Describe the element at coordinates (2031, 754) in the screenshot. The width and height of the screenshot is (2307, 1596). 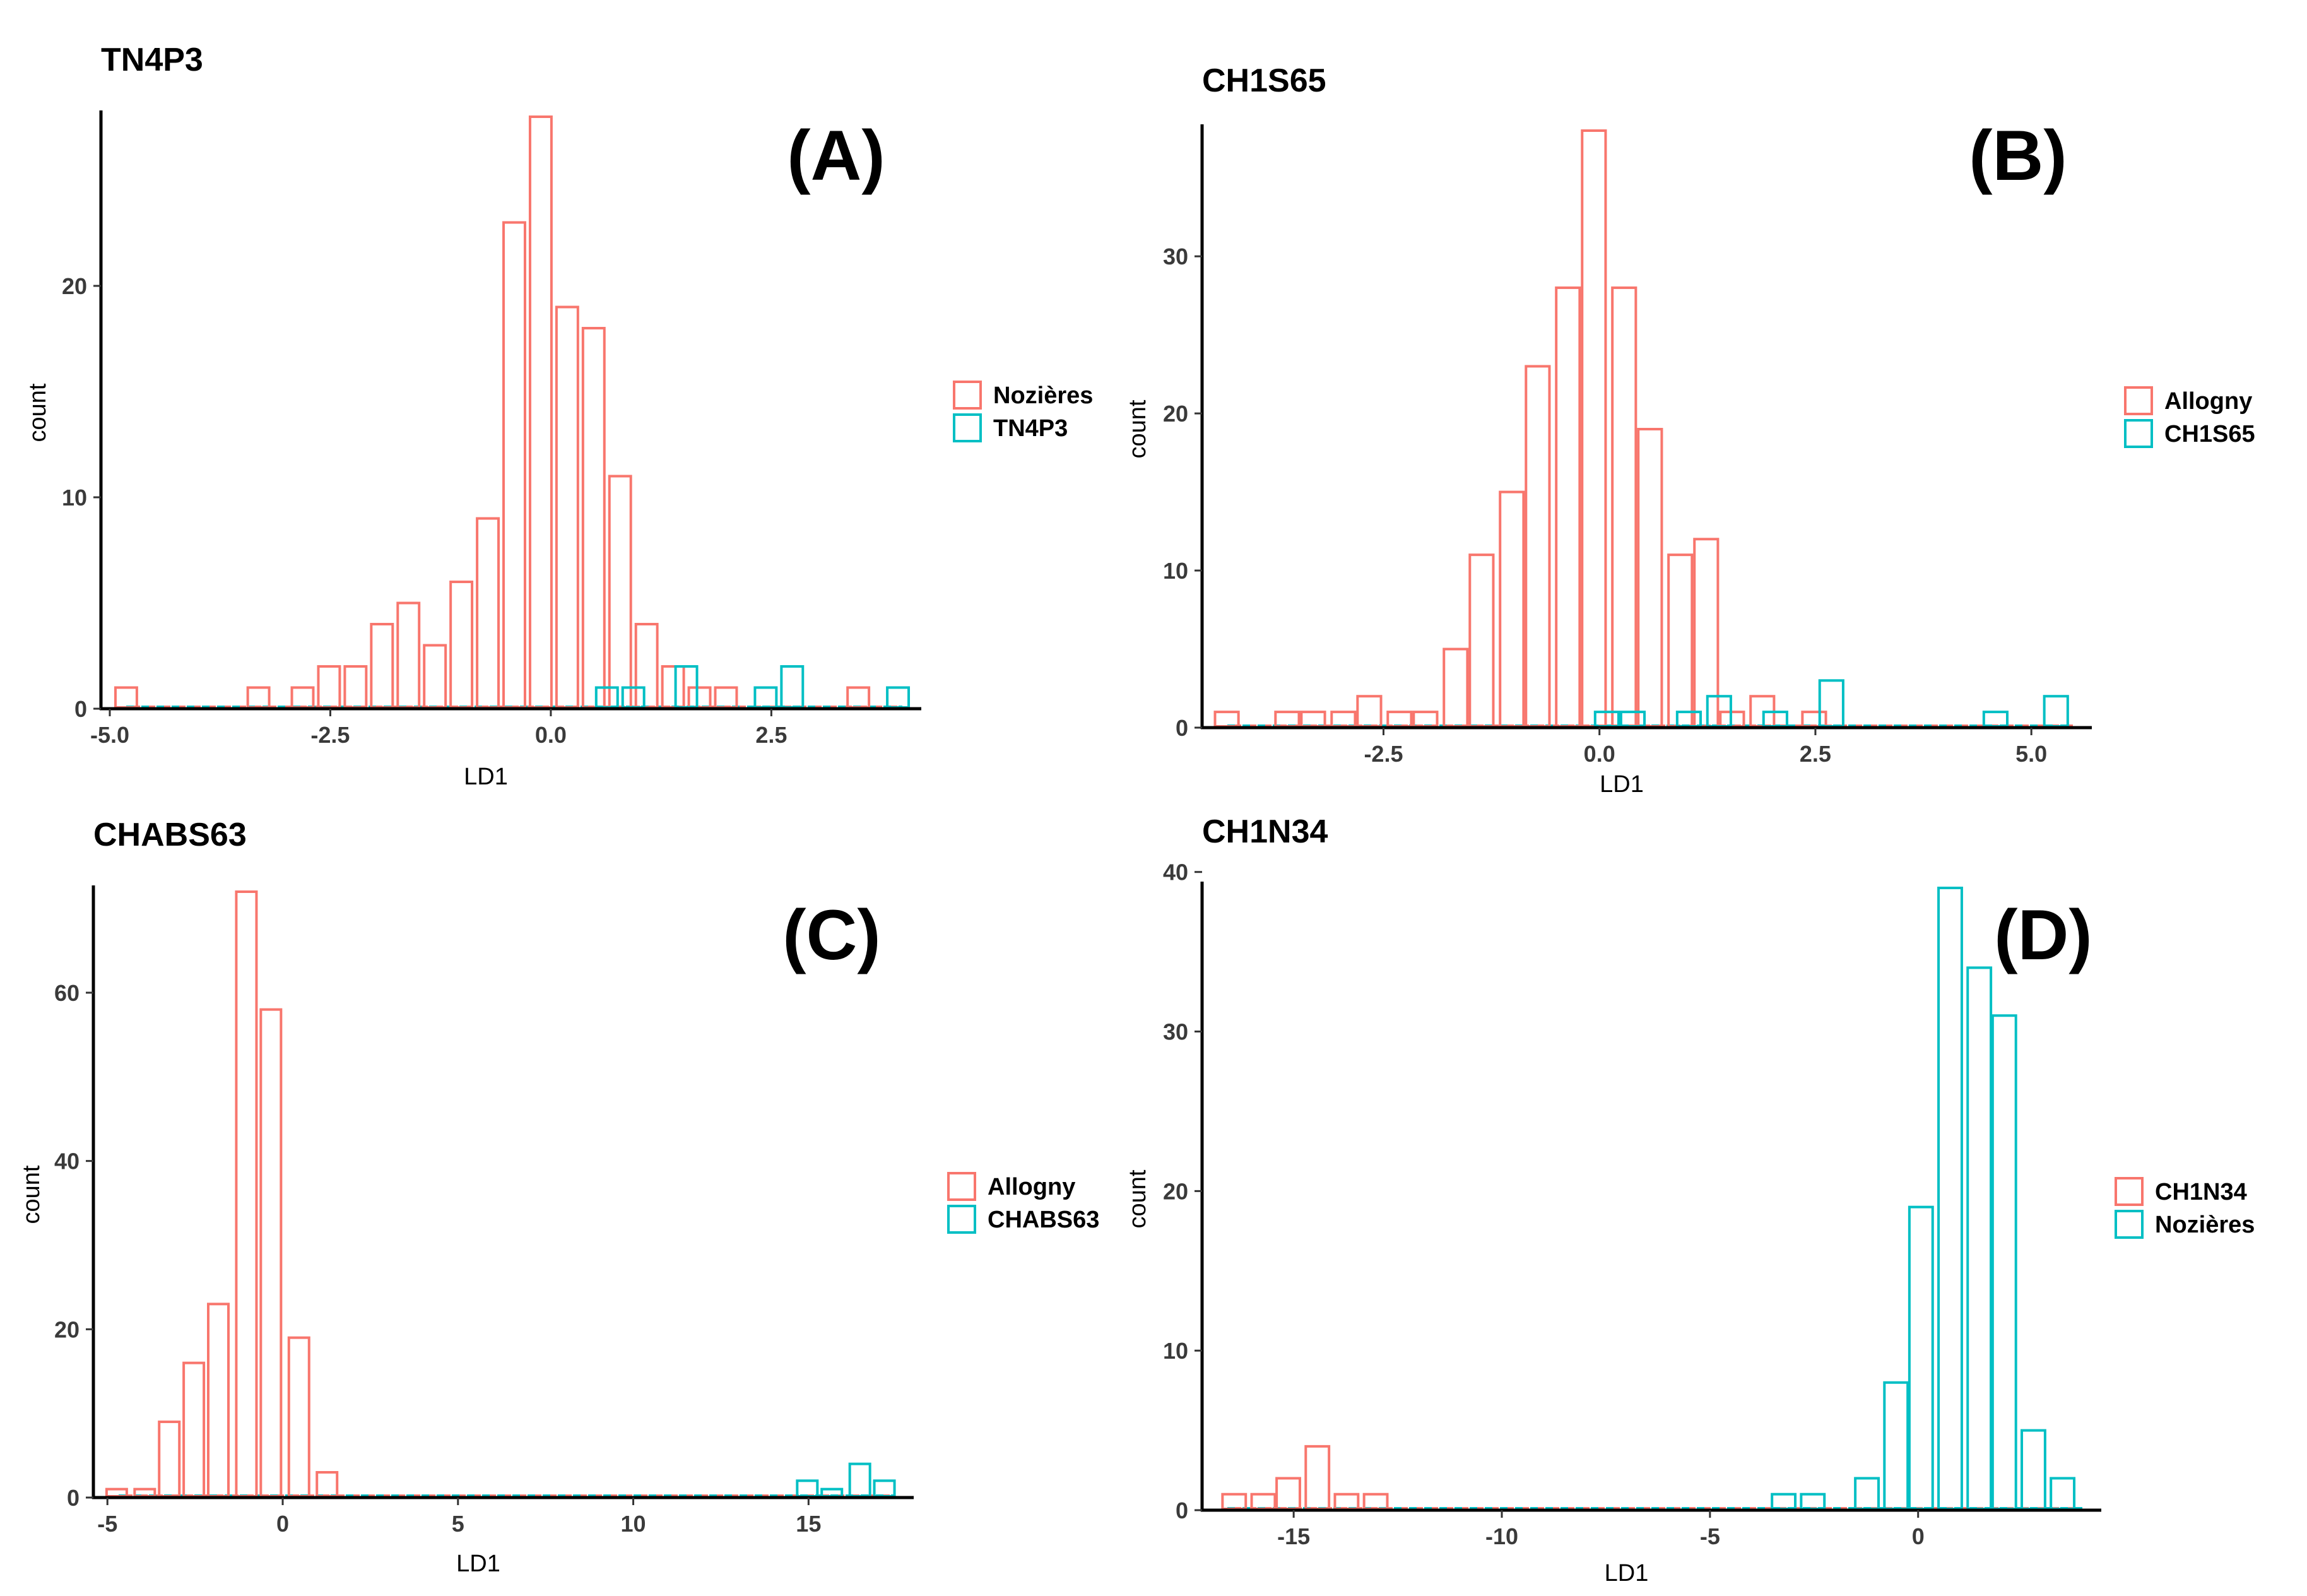
I see `x-tick-label: 5.0` at that location.